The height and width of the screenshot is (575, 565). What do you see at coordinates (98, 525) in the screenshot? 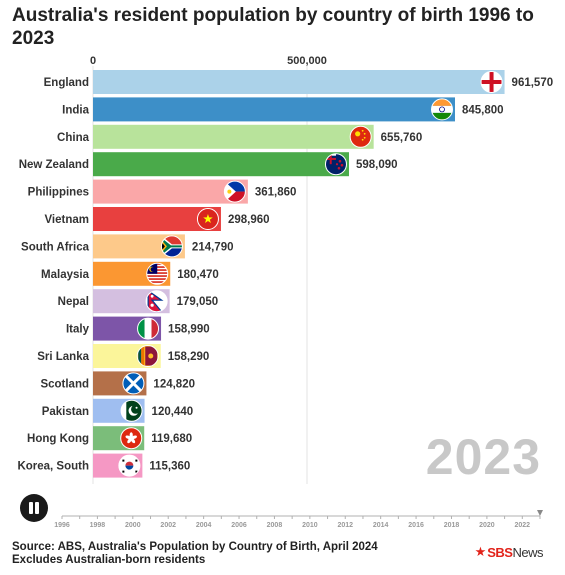
I see `timeline-year-label: 1998` at bounding box center [98, 525].